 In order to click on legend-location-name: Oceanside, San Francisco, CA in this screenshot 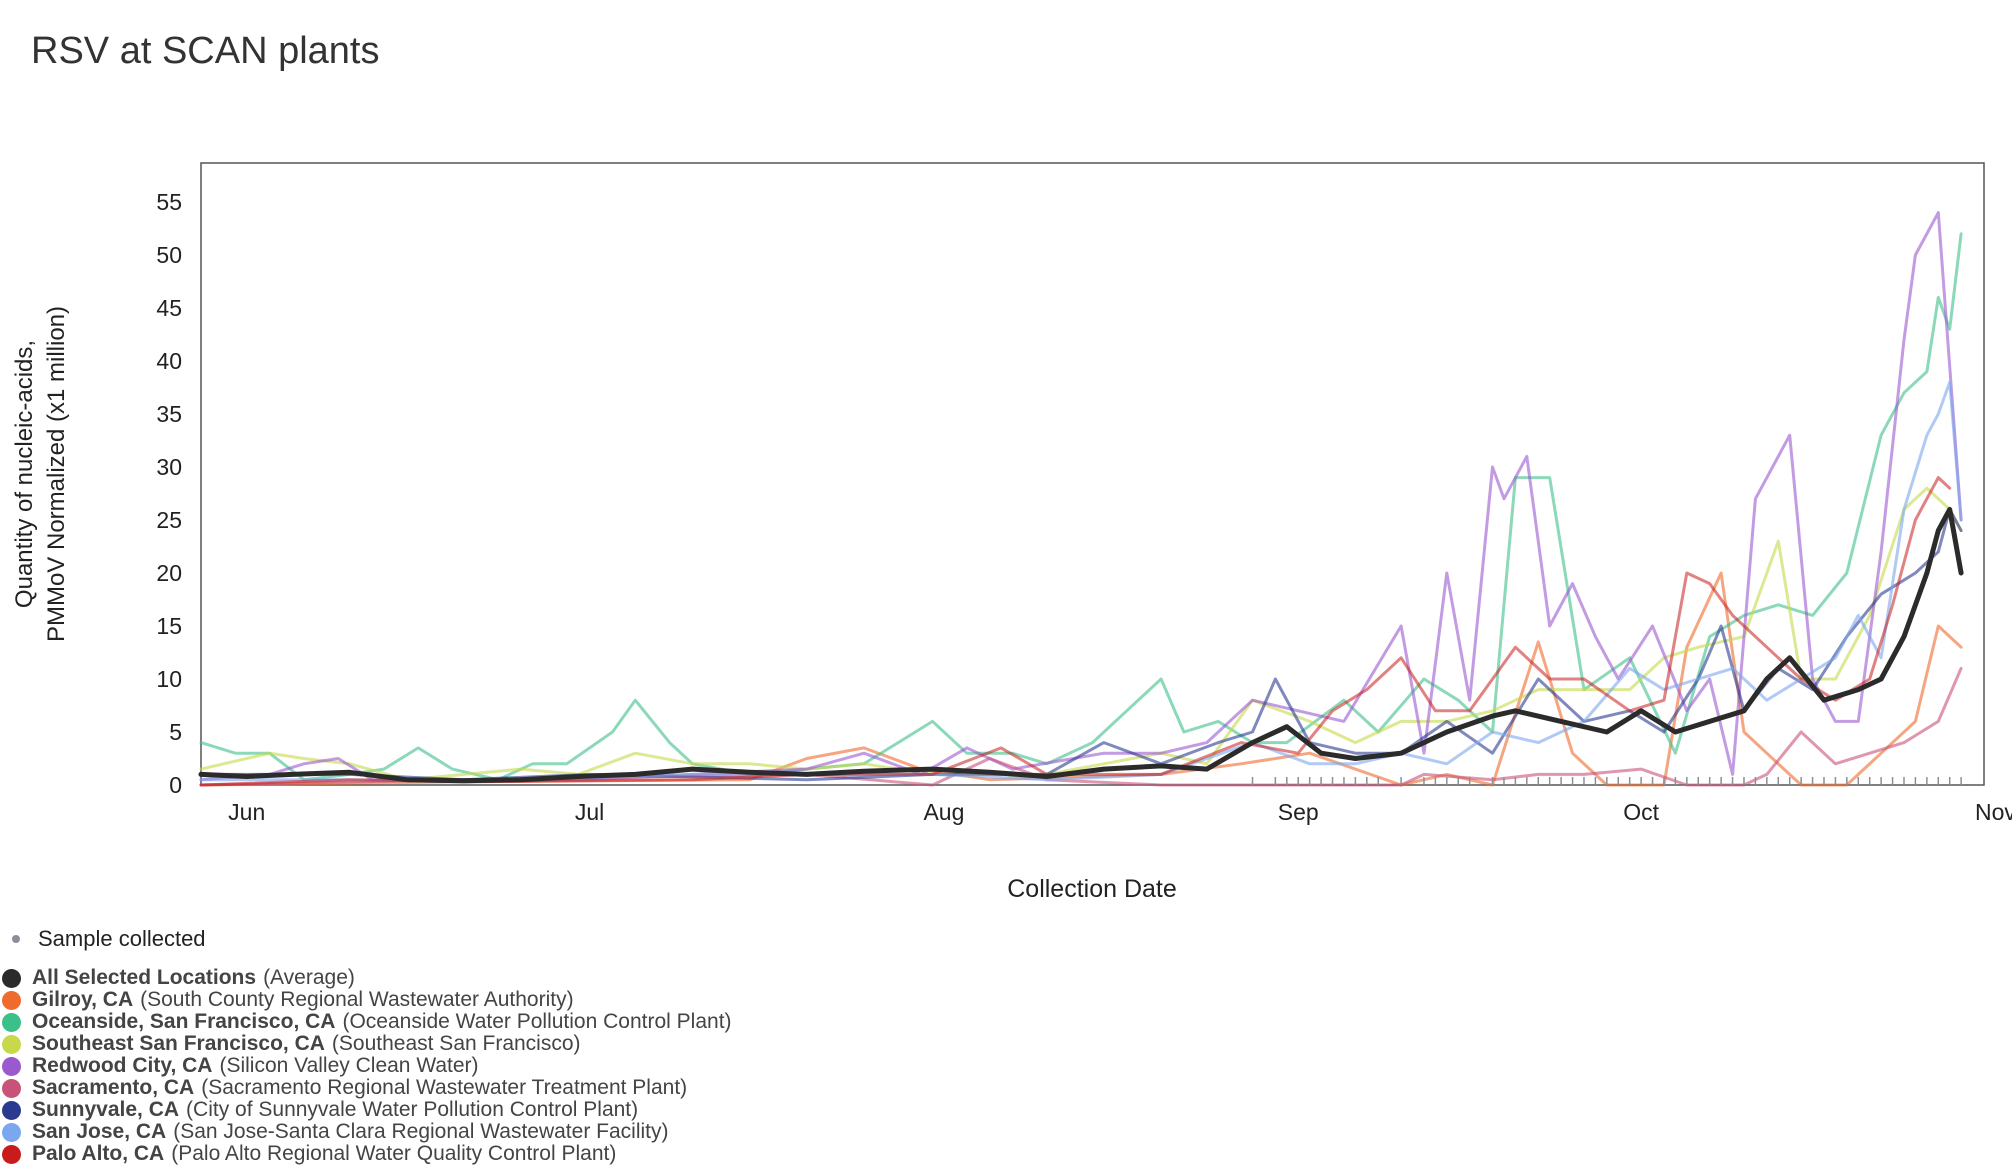, I will do `click(184, 1021)`.